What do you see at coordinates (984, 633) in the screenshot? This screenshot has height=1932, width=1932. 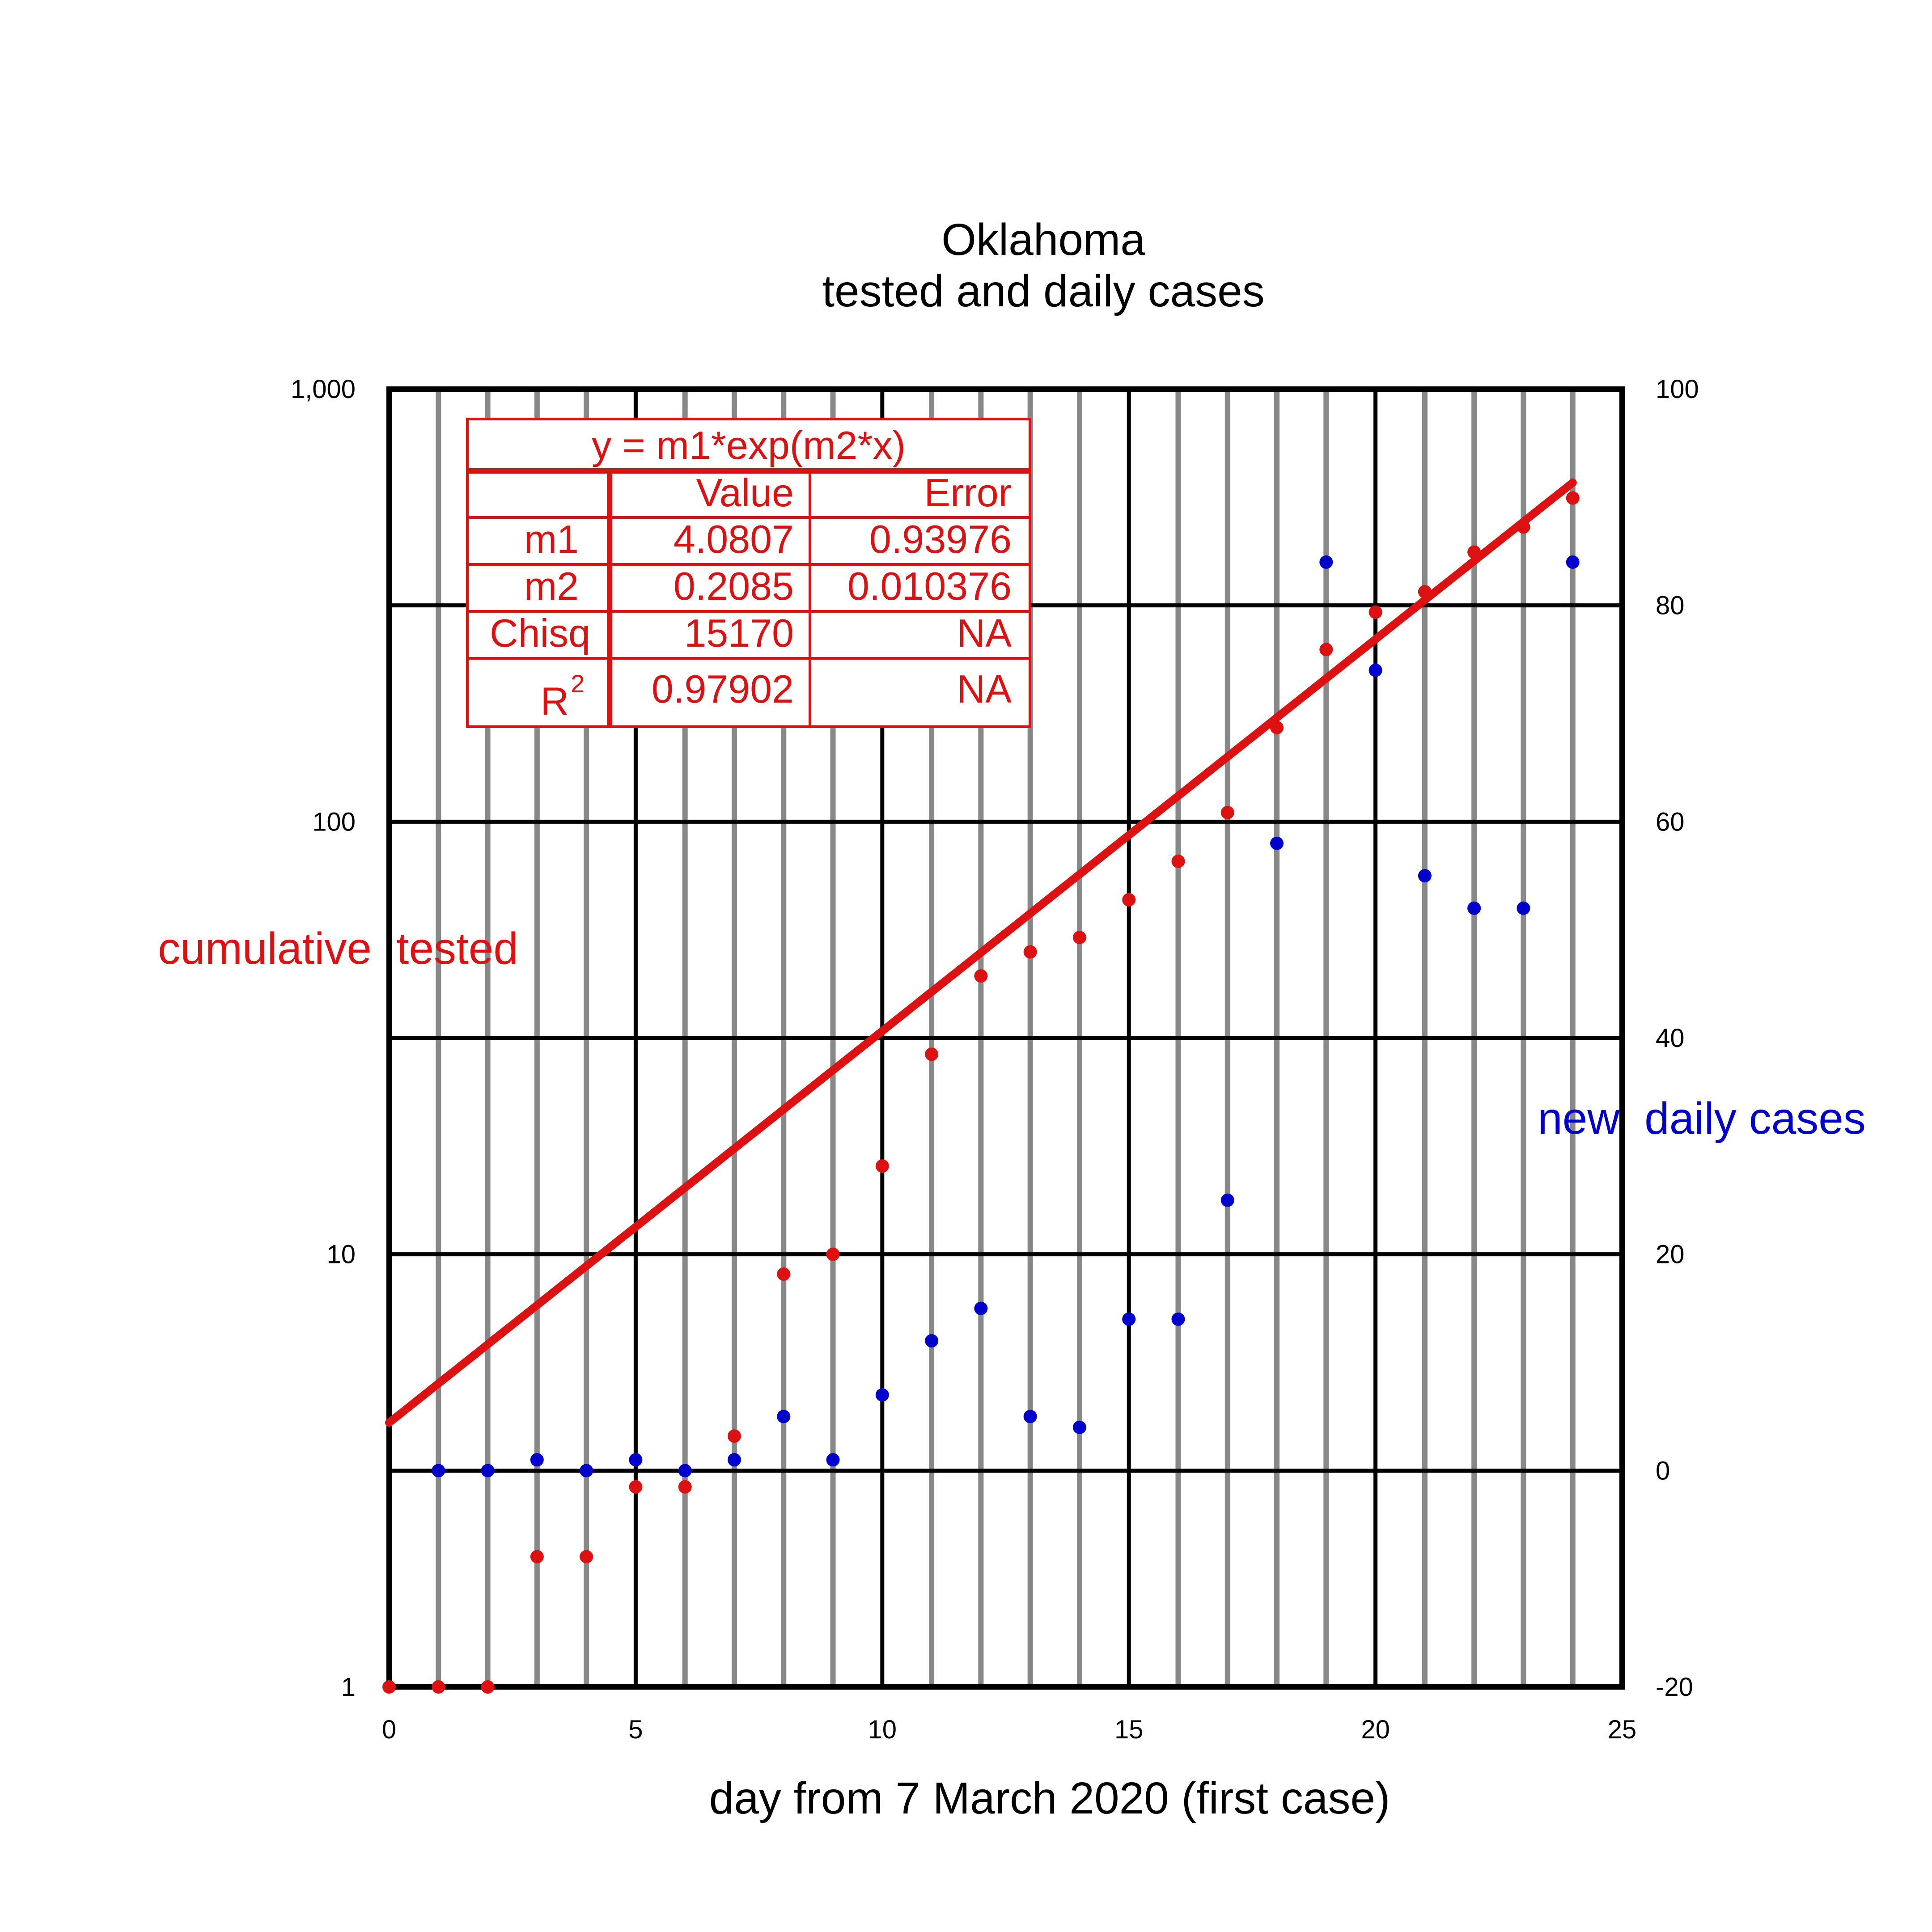 I see `fit-table-error-chisq: NA` at bounding box center [984, 633].